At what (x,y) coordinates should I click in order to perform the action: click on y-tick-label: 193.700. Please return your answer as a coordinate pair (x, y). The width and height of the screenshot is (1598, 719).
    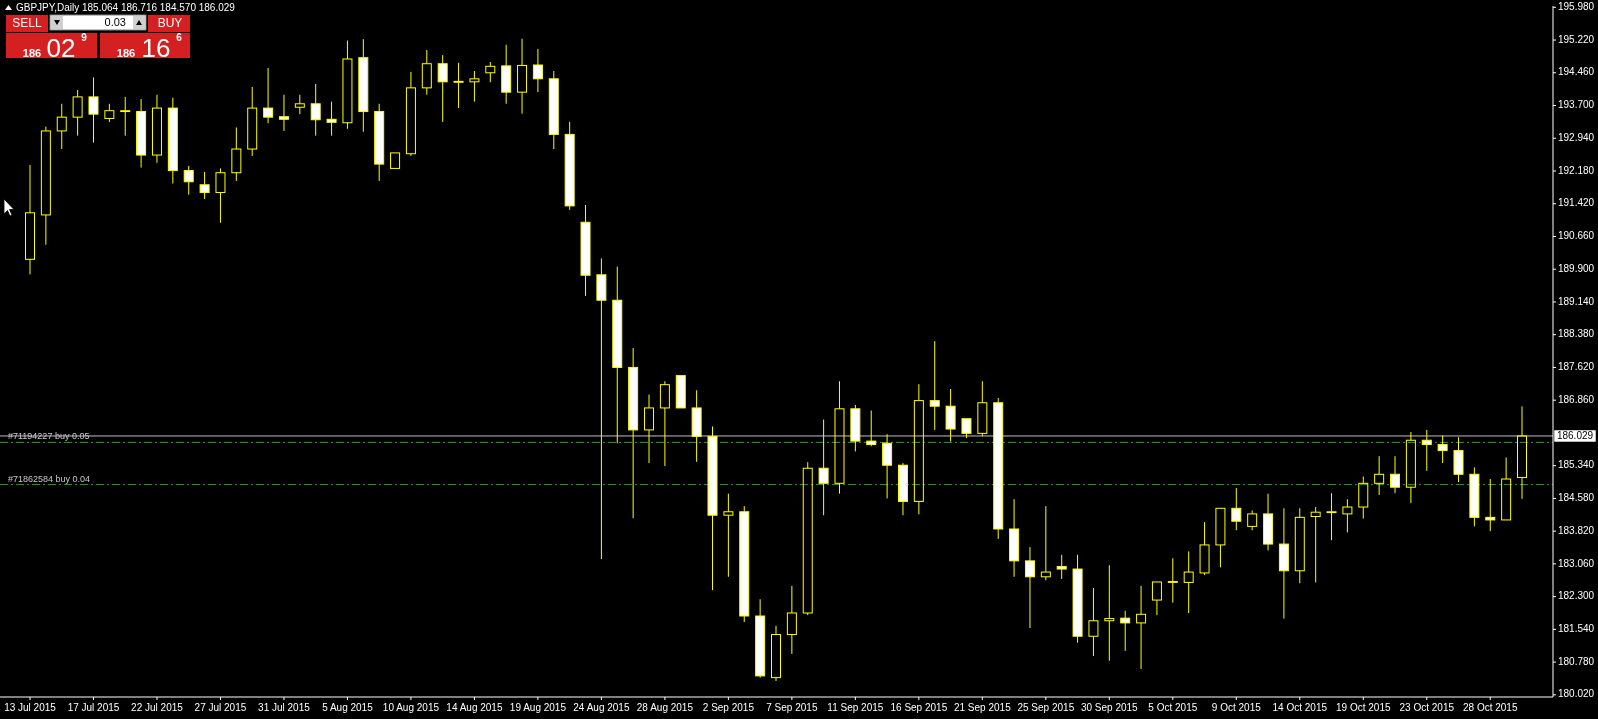
    Looking at the image, I should click on (1576, 105).